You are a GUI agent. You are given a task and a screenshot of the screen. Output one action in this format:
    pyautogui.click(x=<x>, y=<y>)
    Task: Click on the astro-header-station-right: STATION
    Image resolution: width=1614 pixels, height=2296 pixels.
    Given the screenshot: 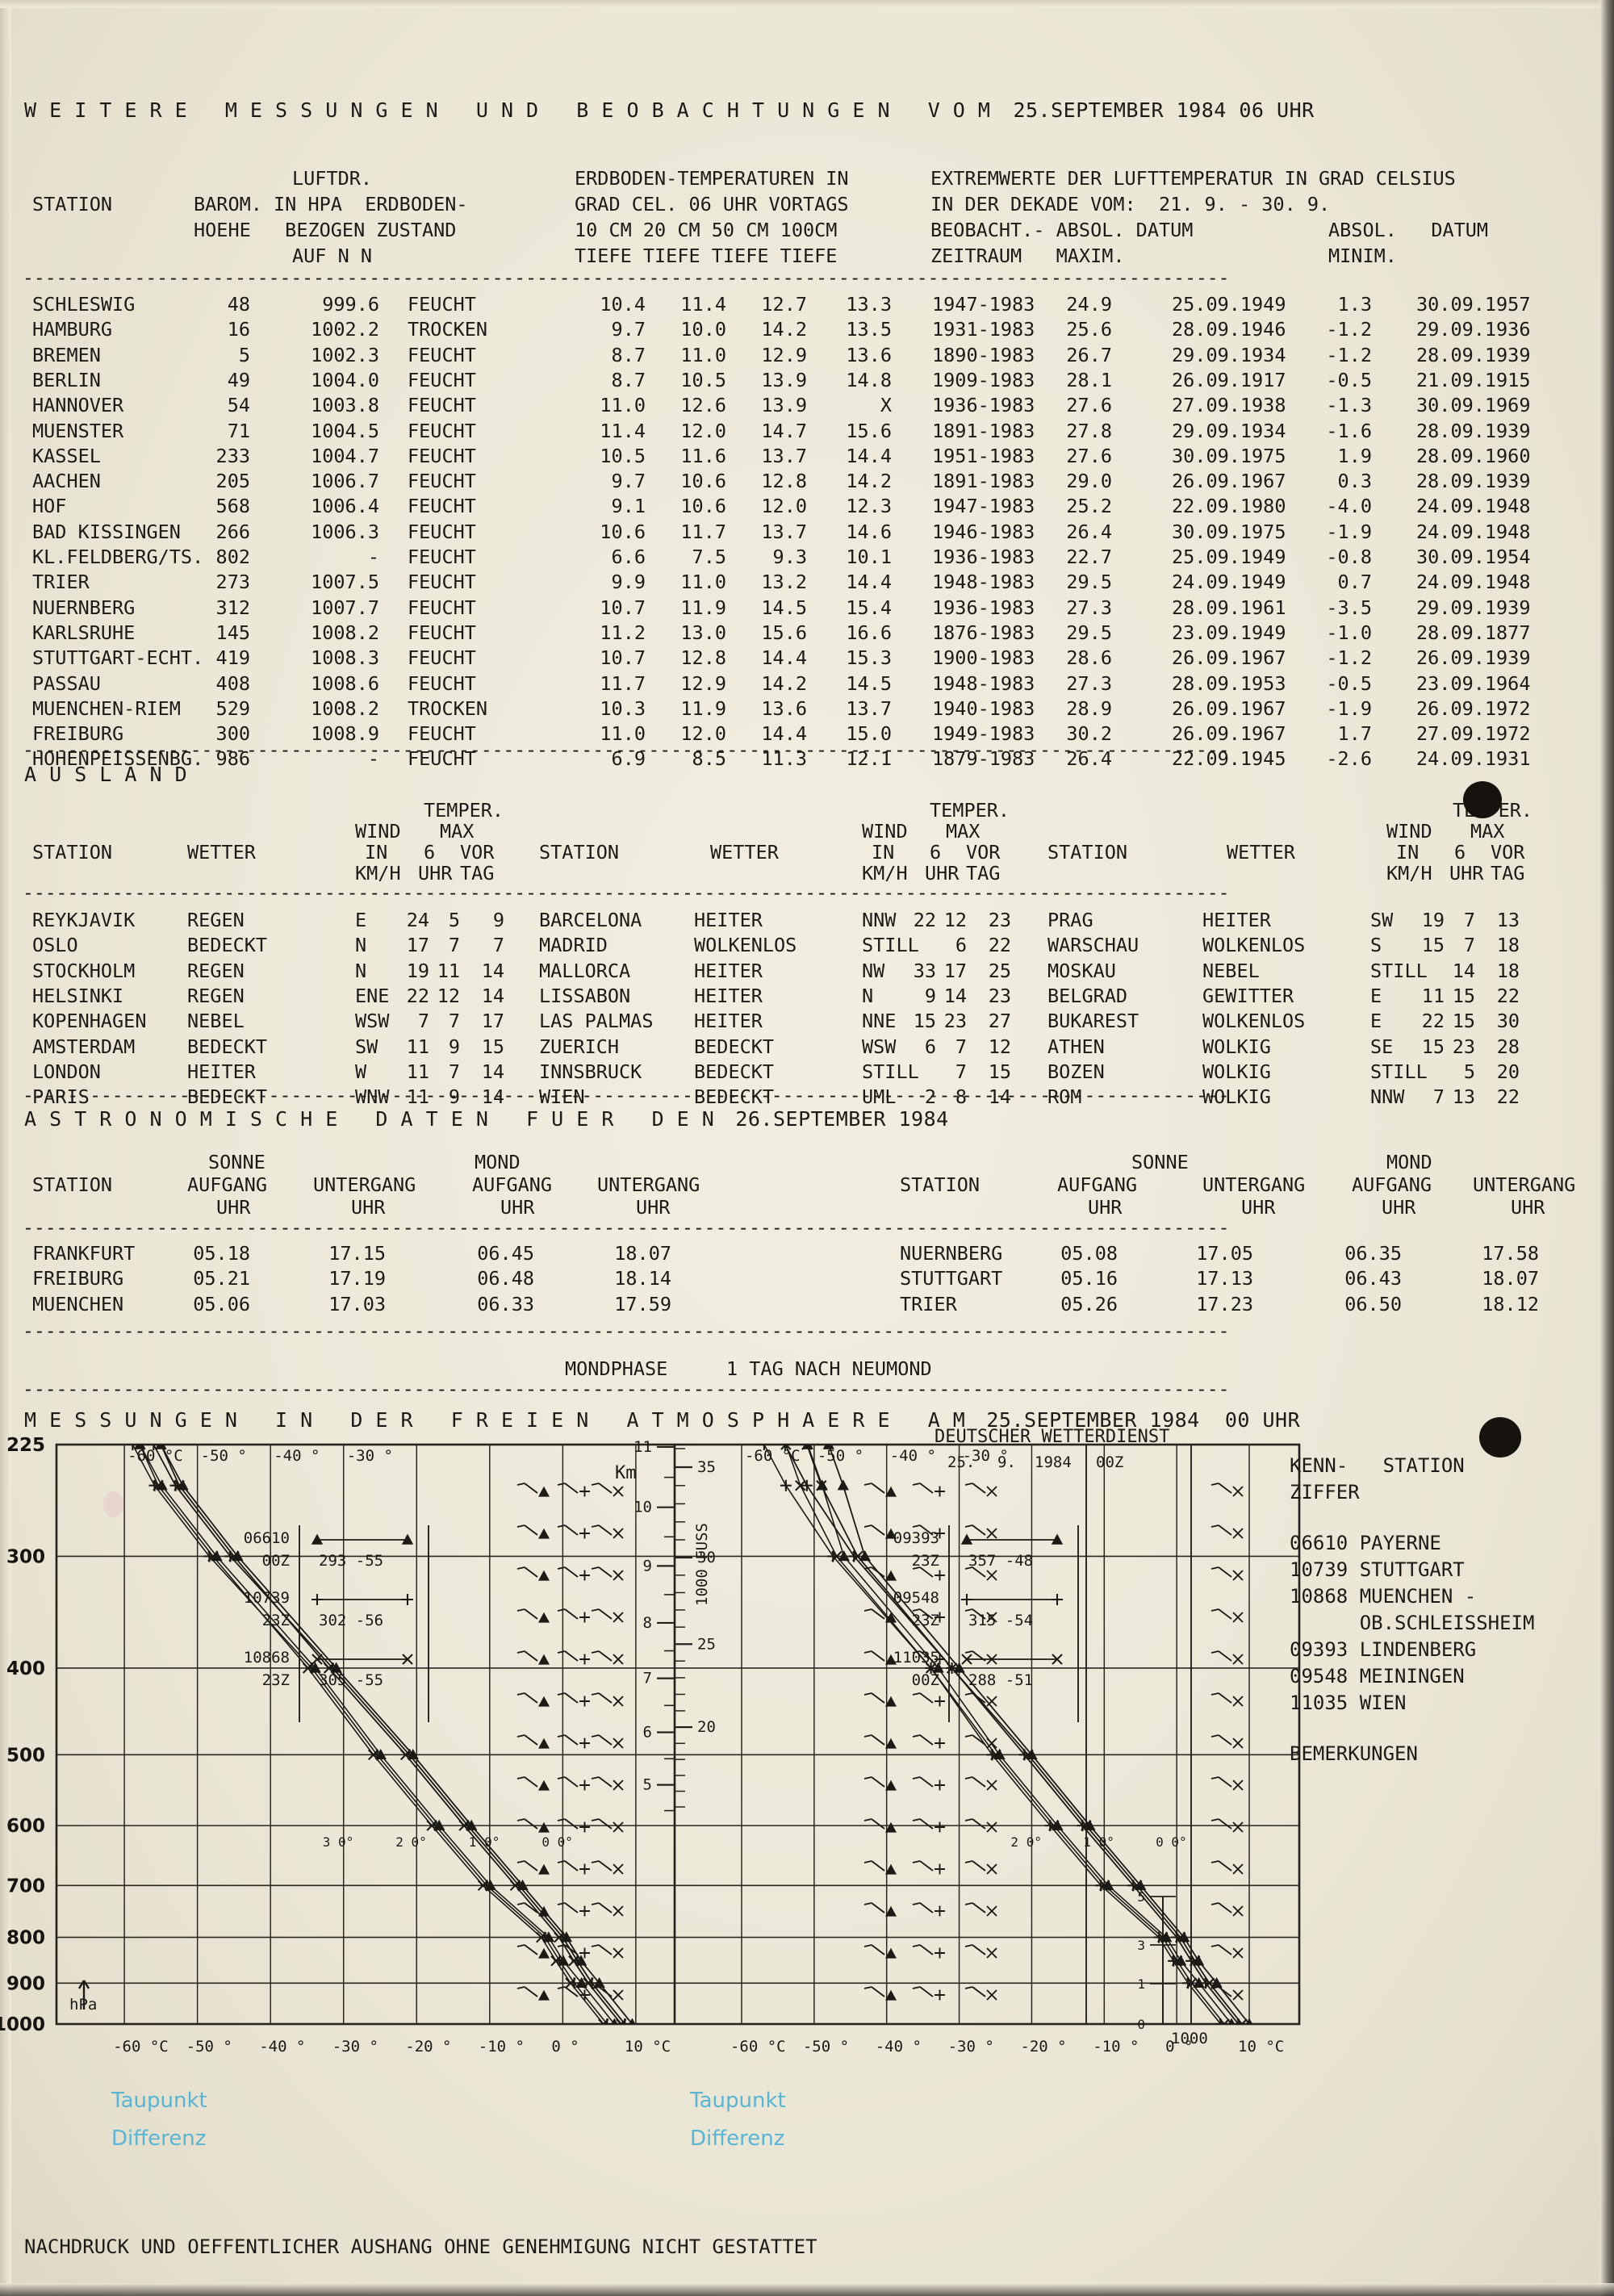 What is the action you would take?
    pyautogui.click(x=940, y=1184)
    